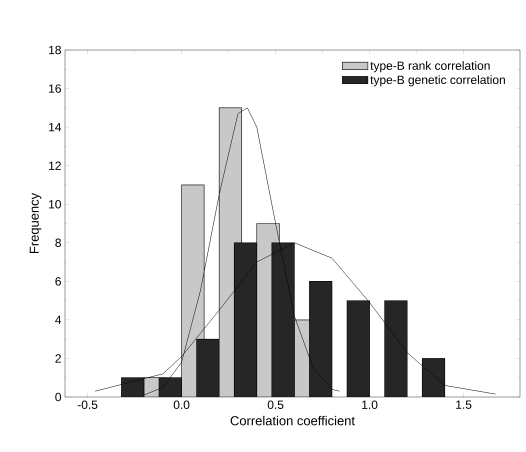 The height and width of the screenshot is (452, 526). Describe the element at coordinates (58, 320) in the screenshot. I see `y-tick-label: 4` at that location.